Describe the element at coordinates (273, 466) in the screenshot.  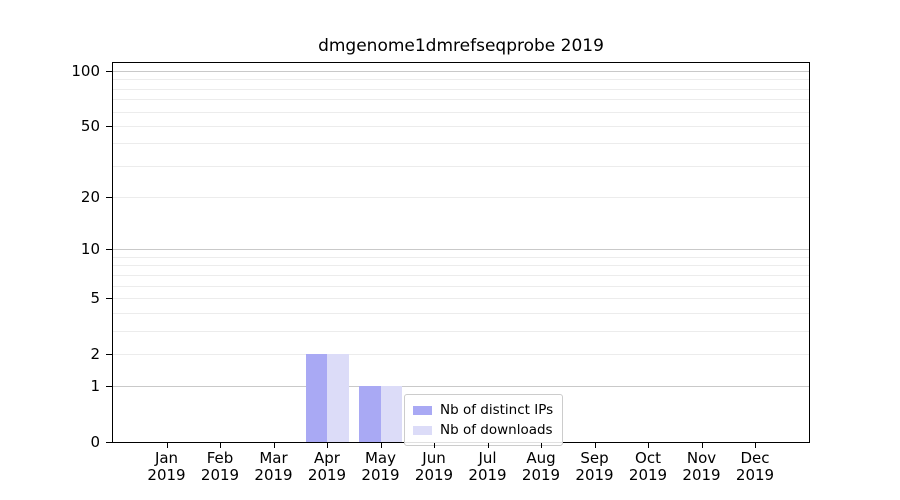
I see `x-tick-label: Mar 2019` at that location.